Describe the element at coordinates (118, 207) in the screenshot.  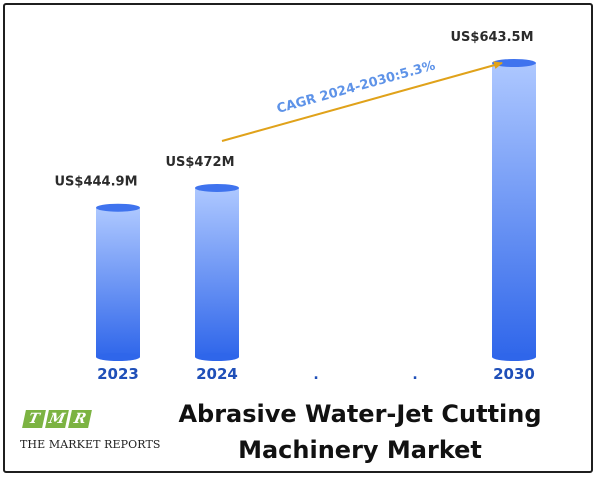
I see `bar-cap-2023` at that location.